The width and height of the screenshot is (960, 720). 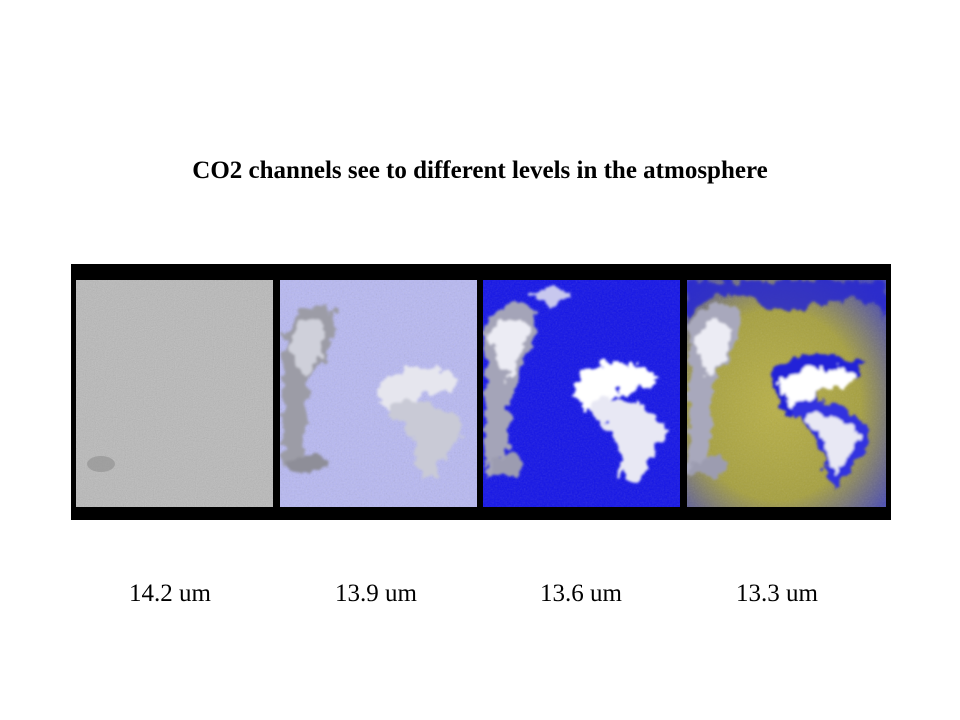 I want to click on panel-label-14-2: 14.2 um, so click(x=170, y=593).